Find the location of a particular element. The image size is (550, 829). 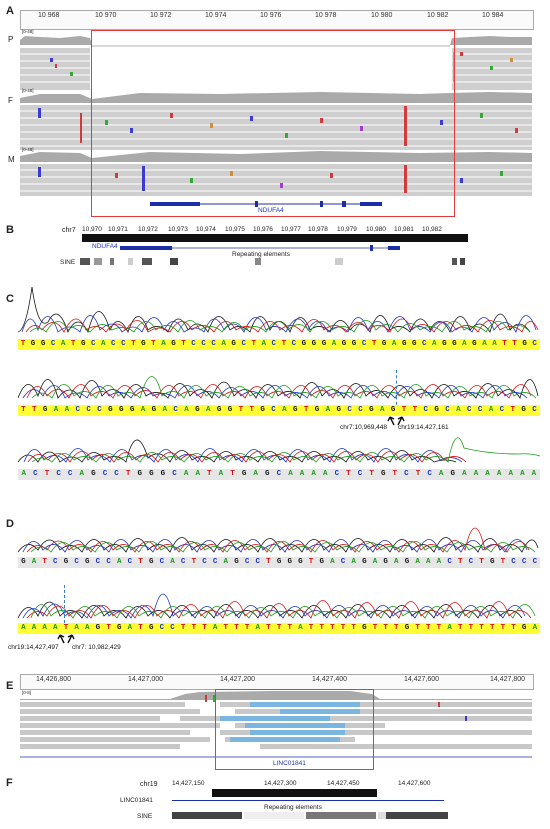

chromatogram-c2 is located at coordinates (278, 387).